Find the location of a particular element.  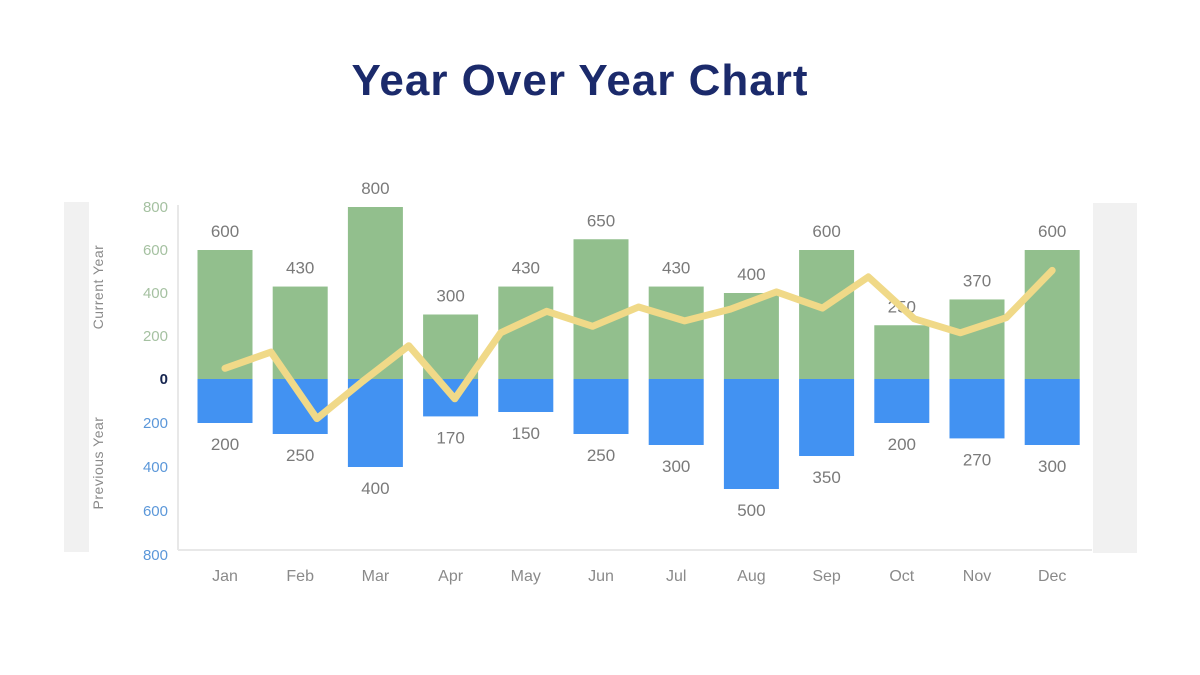

x-axis-label-nov: Nov is located at coordinates (977, 576).